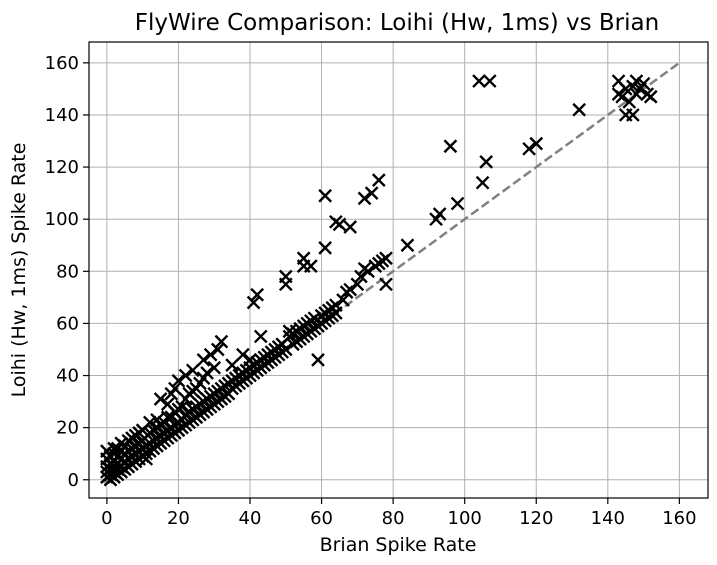  What do you see at coordinates (67, 428) in the screenshot?
I see `y-tick-label: 20` at bounding box center [67, 428].